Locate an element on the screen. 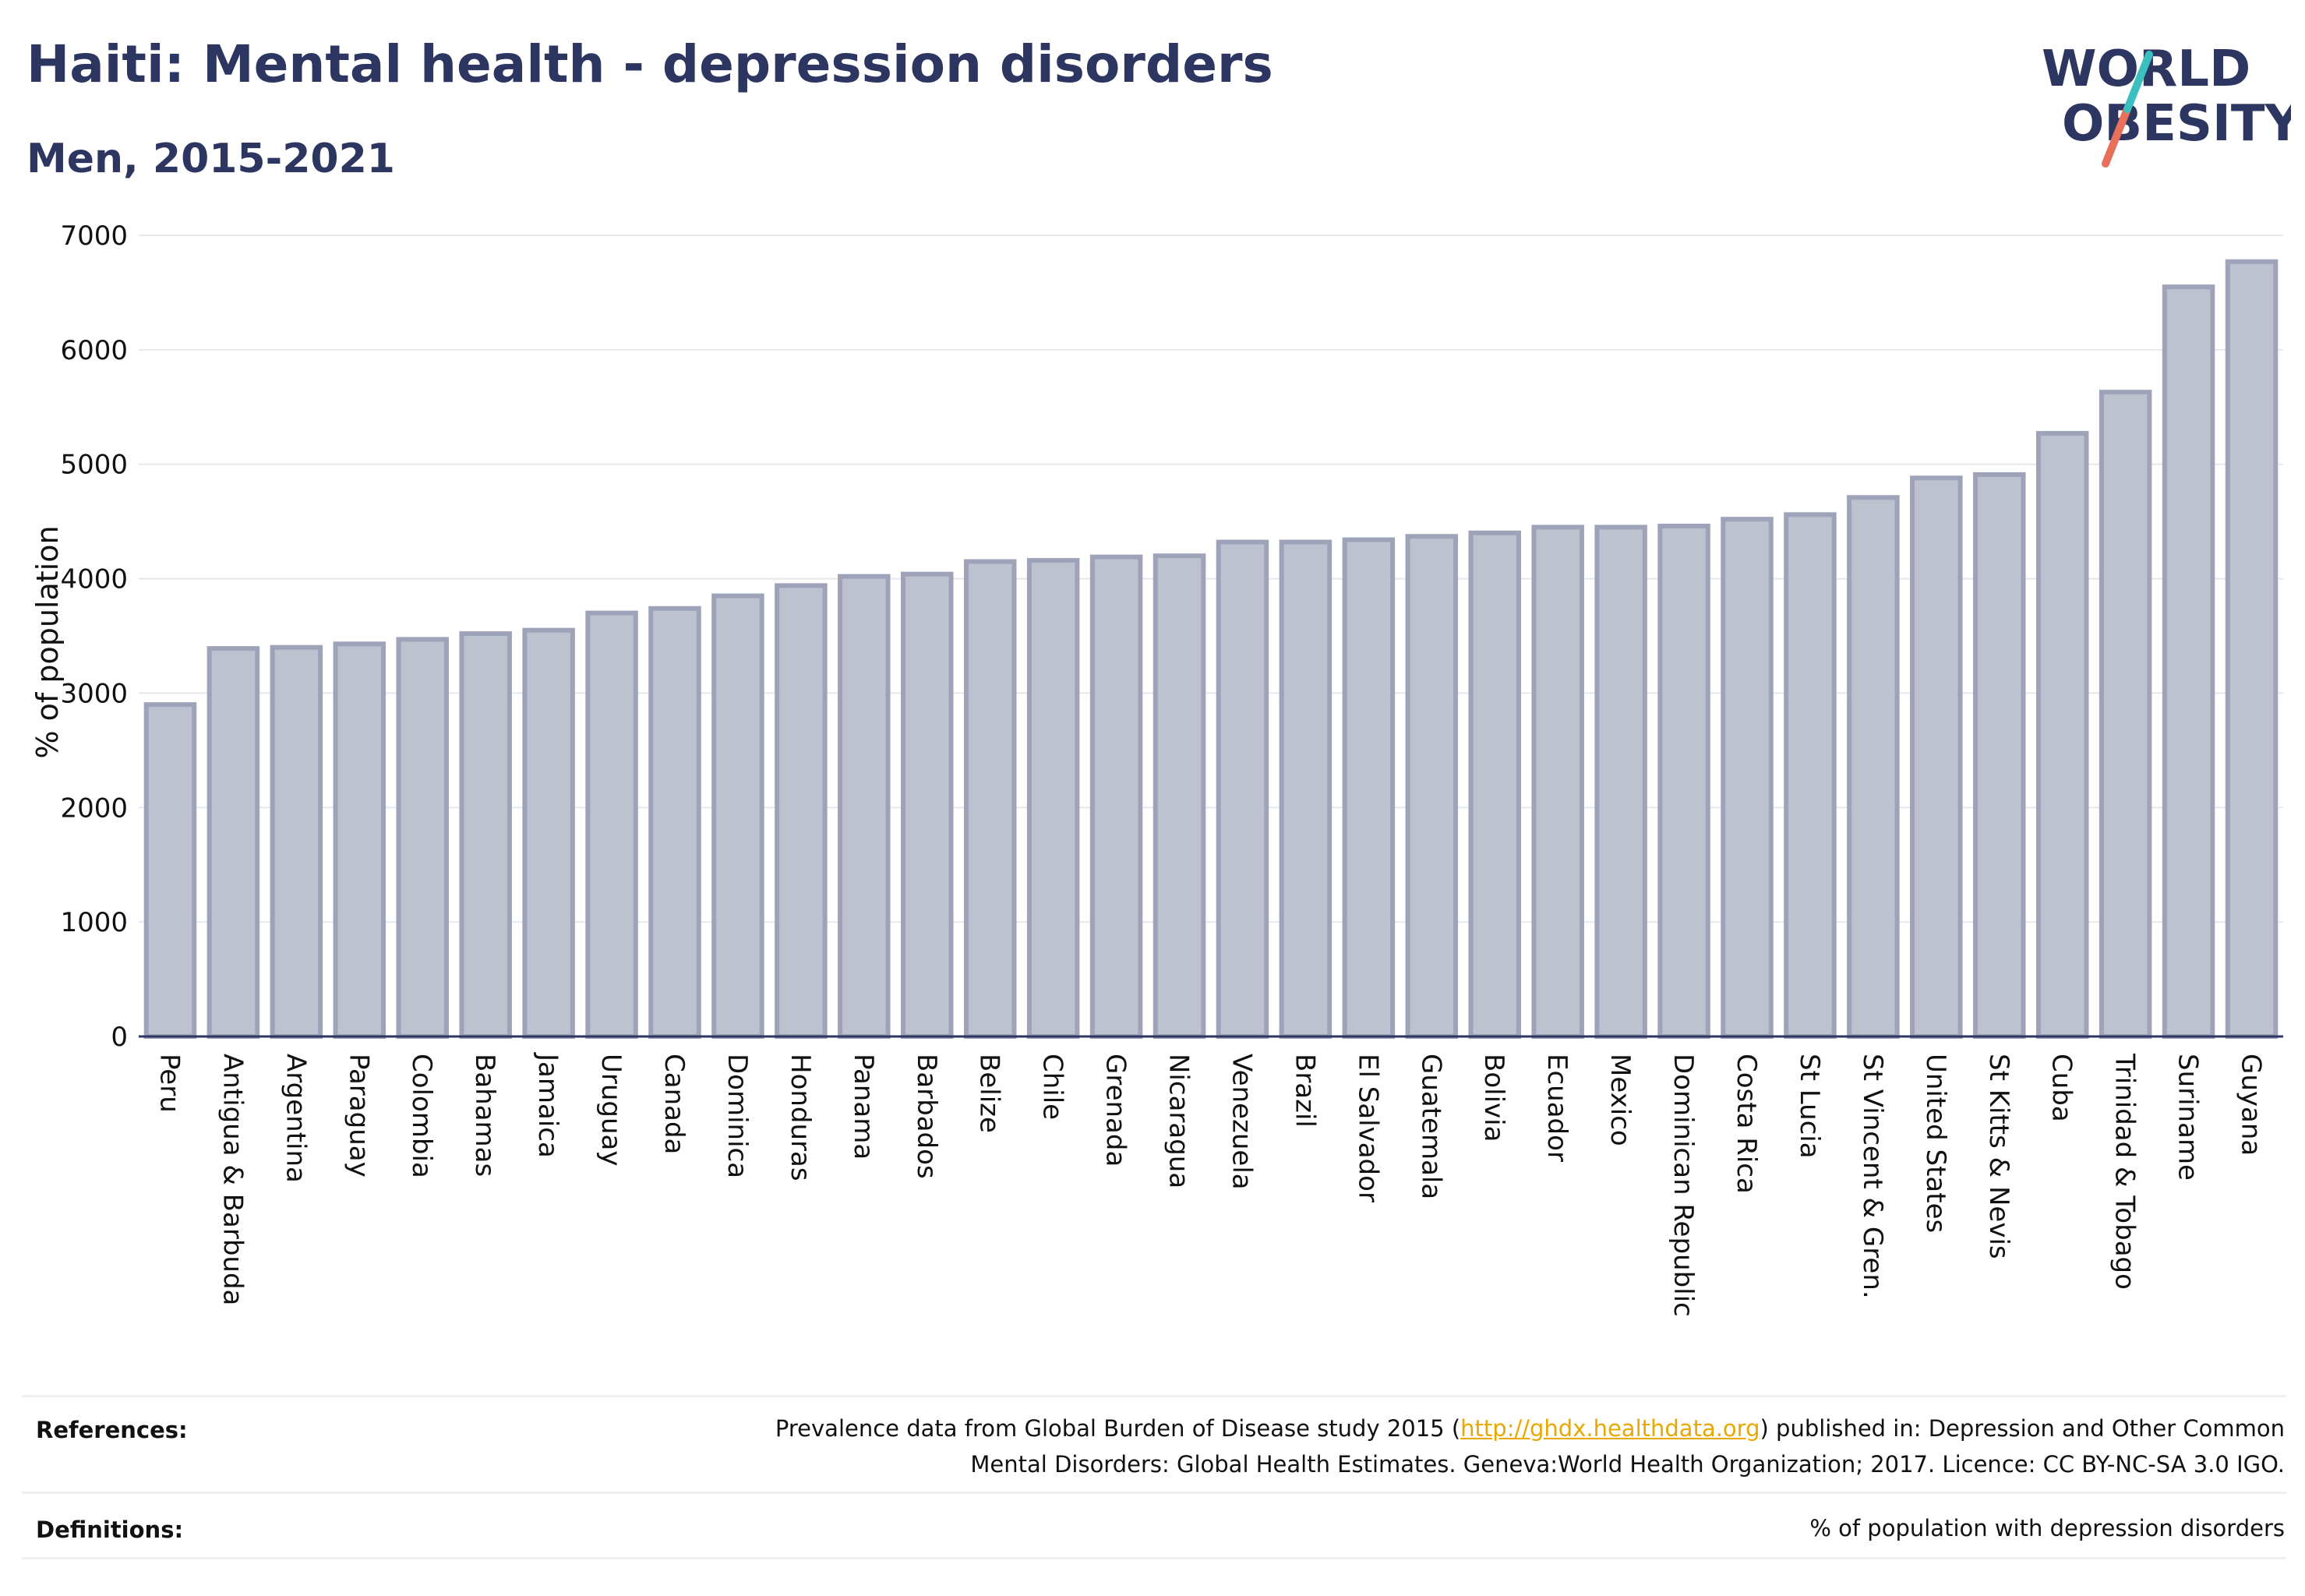 This screenshot has height=1596, width=2305. x-tick-label-25: Costa Rica is located at coordinates (1747, 1124).